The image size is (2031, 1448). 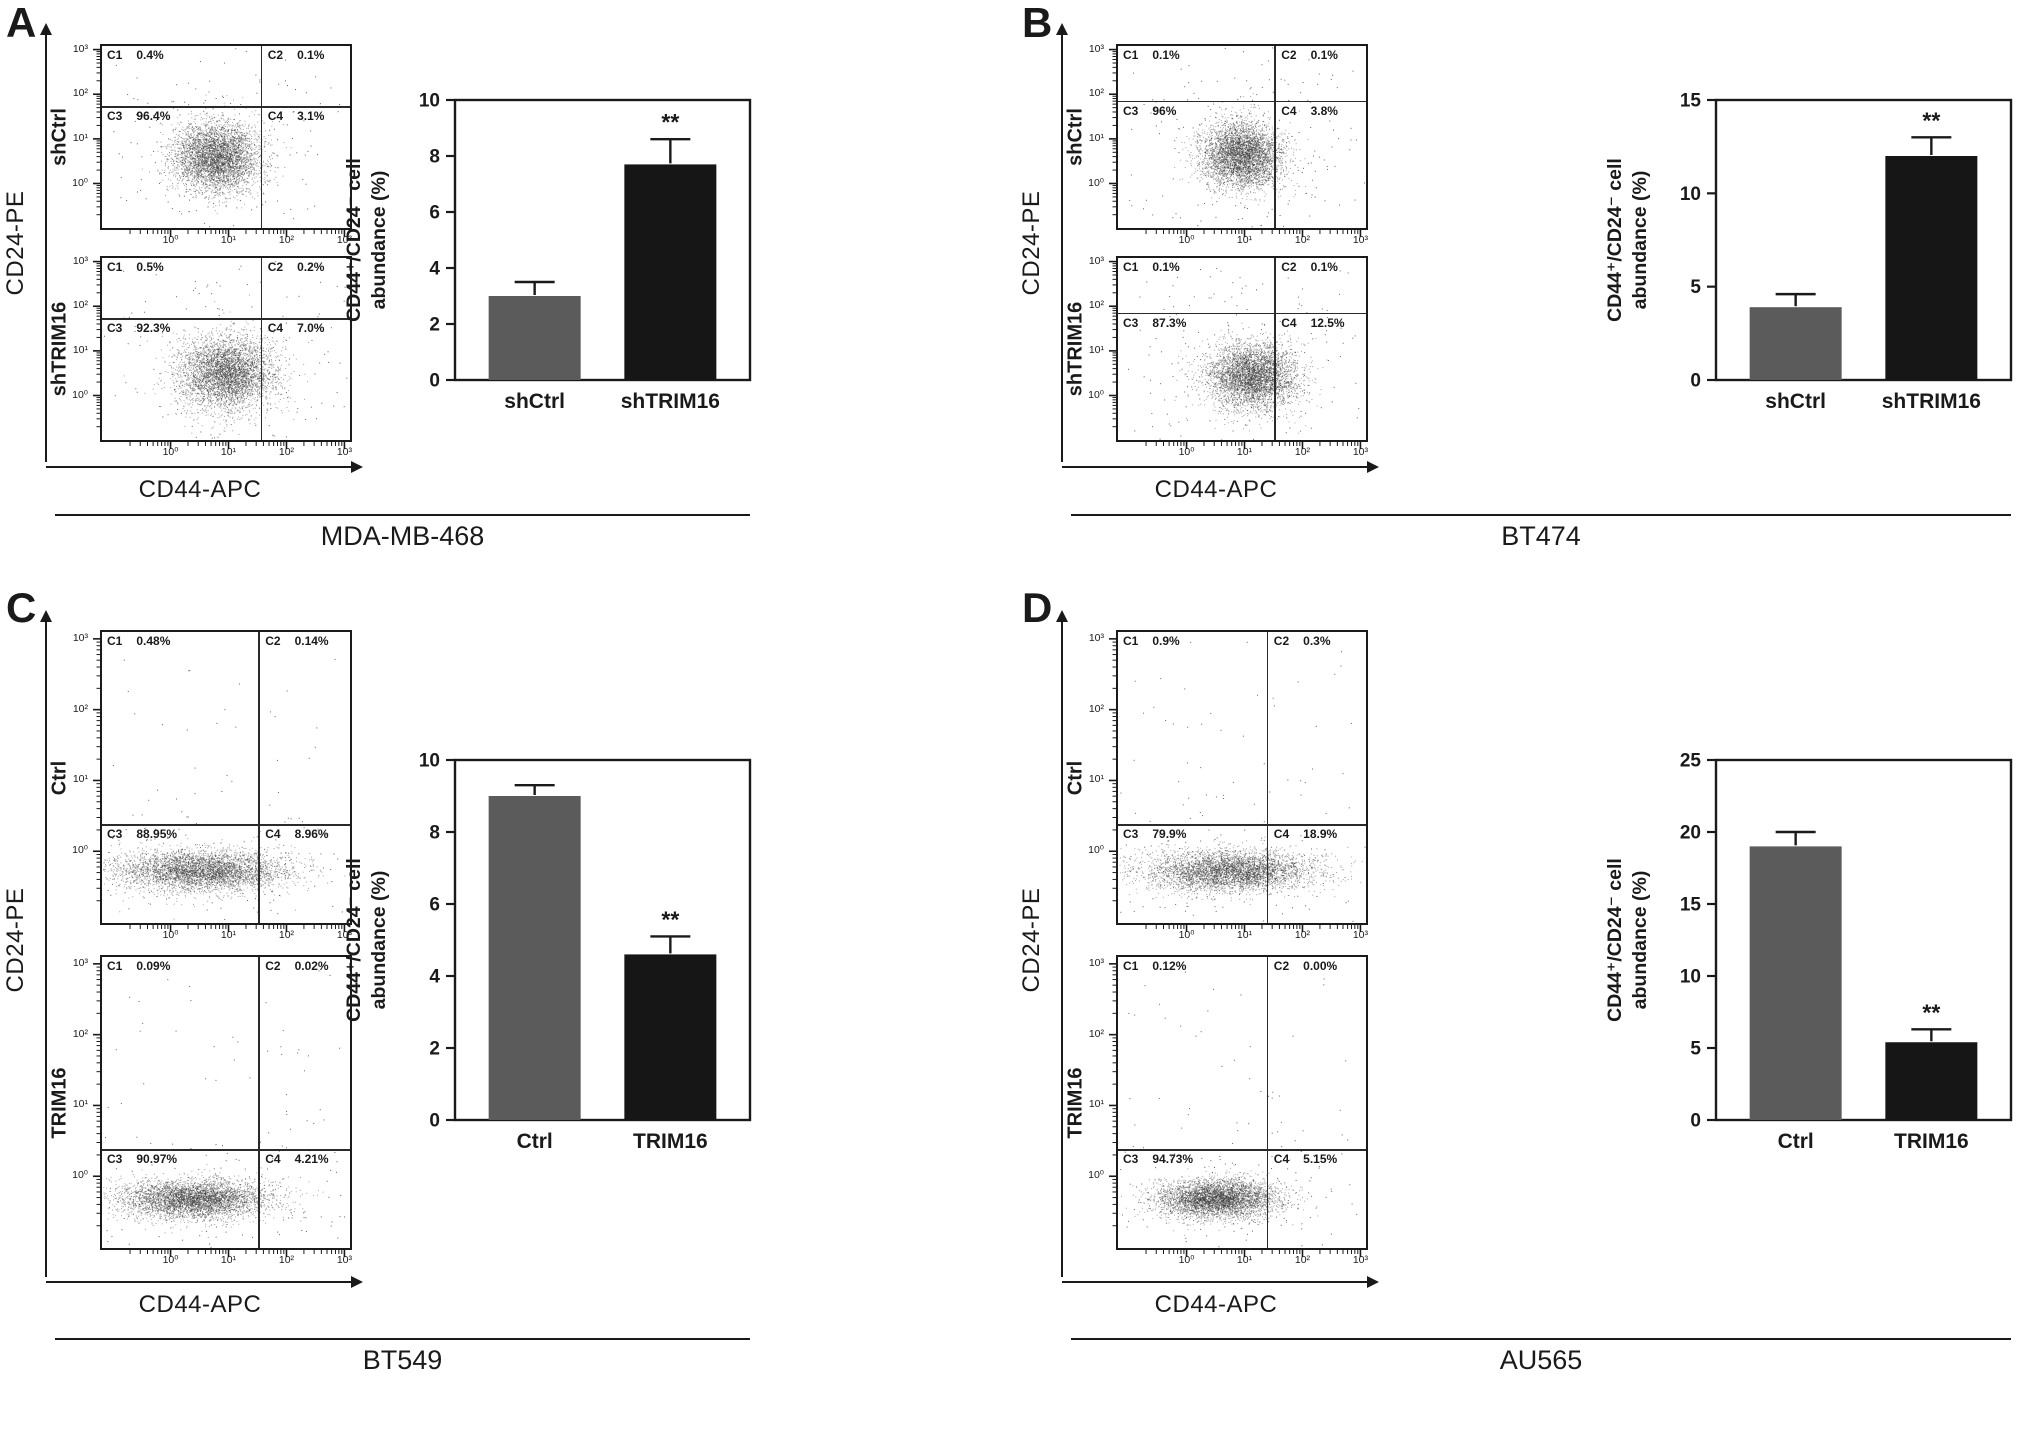 What do you see at coordinates (1931, 268) in the screenshot?
I see `bar-shTRIM16` at bounding box center [1931, 268].